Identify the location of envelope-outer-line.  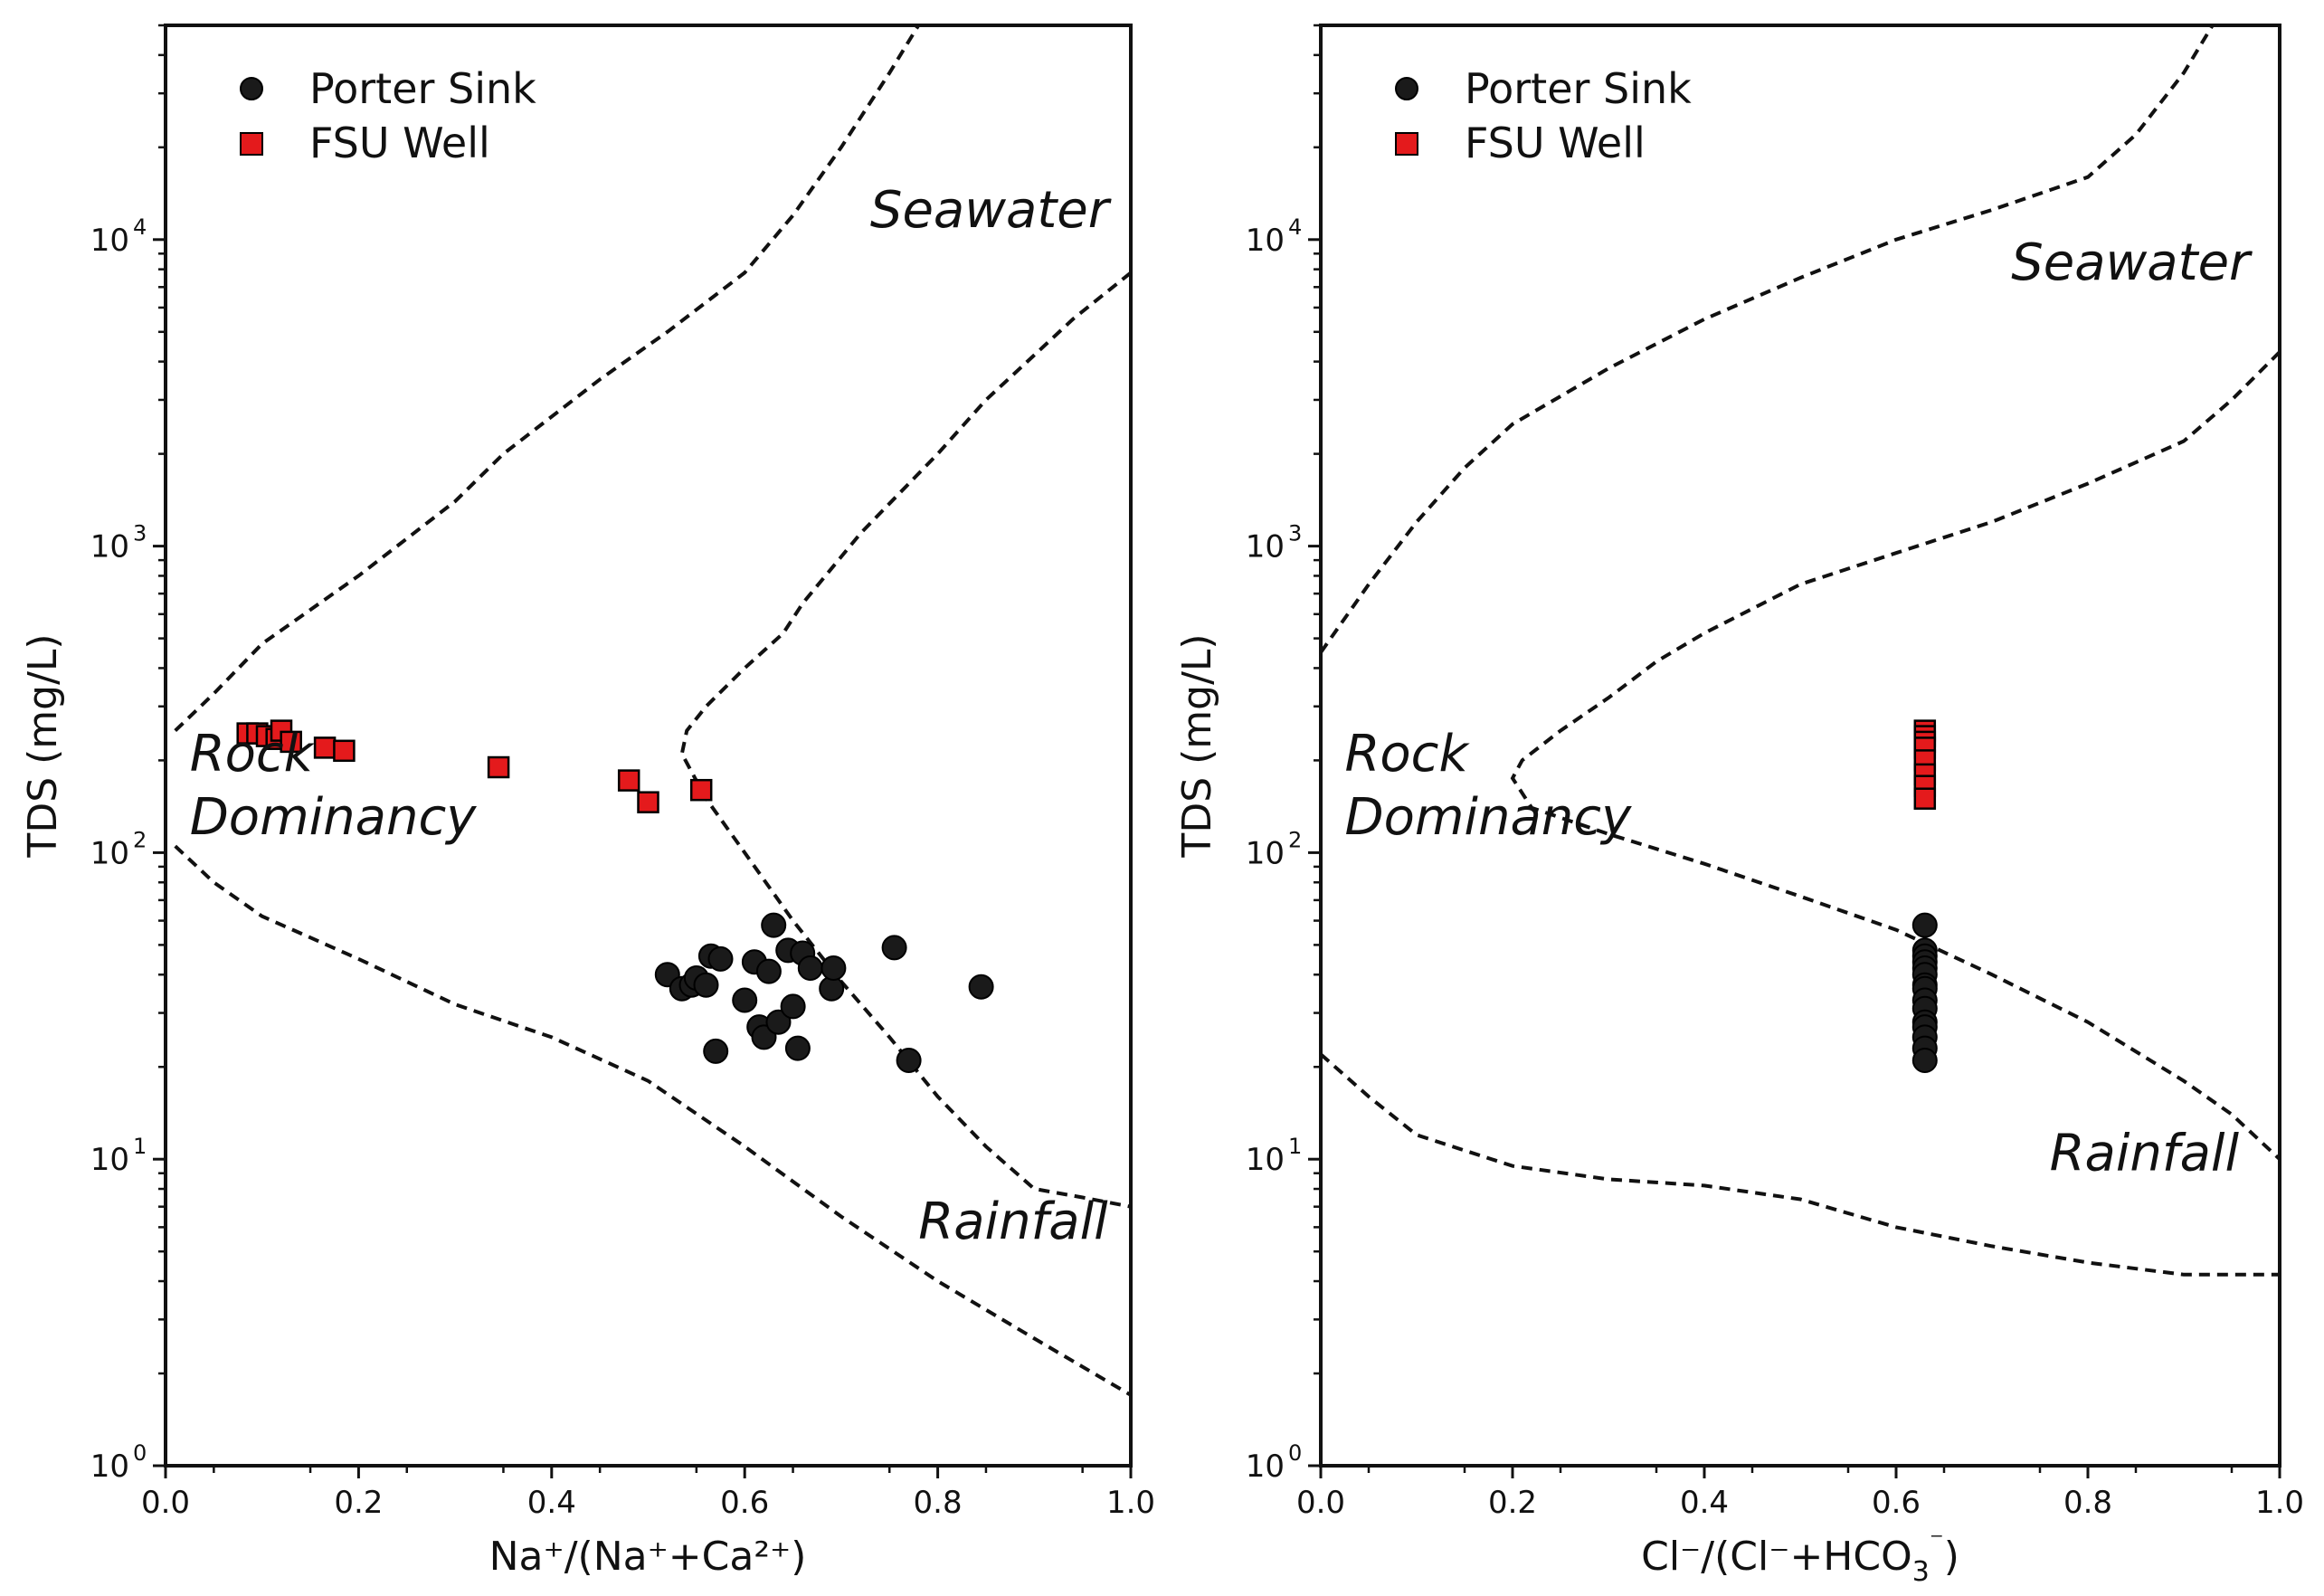
(906, 740).